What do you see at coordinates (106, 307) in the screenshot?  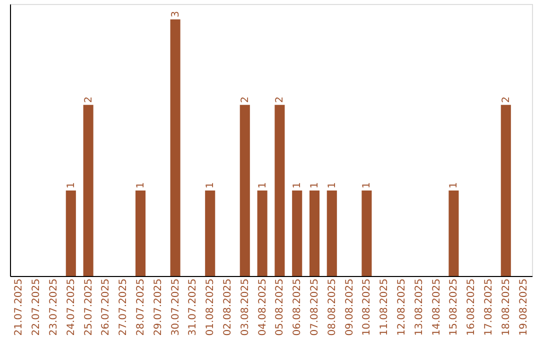 I see `x-tick-label: 26.07.2025` at bounding box center [106, 307].